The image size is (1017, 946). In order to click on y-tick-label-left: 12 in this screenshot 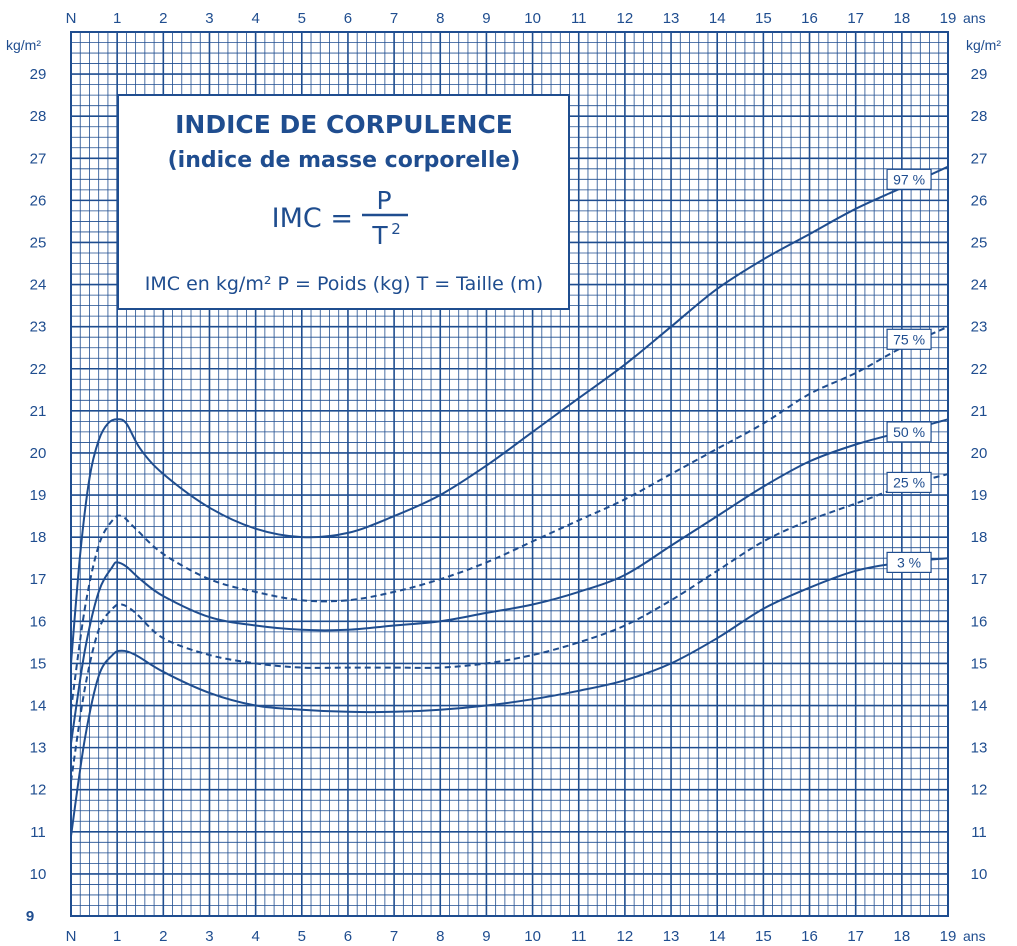, I will do `click(38, 790)`.